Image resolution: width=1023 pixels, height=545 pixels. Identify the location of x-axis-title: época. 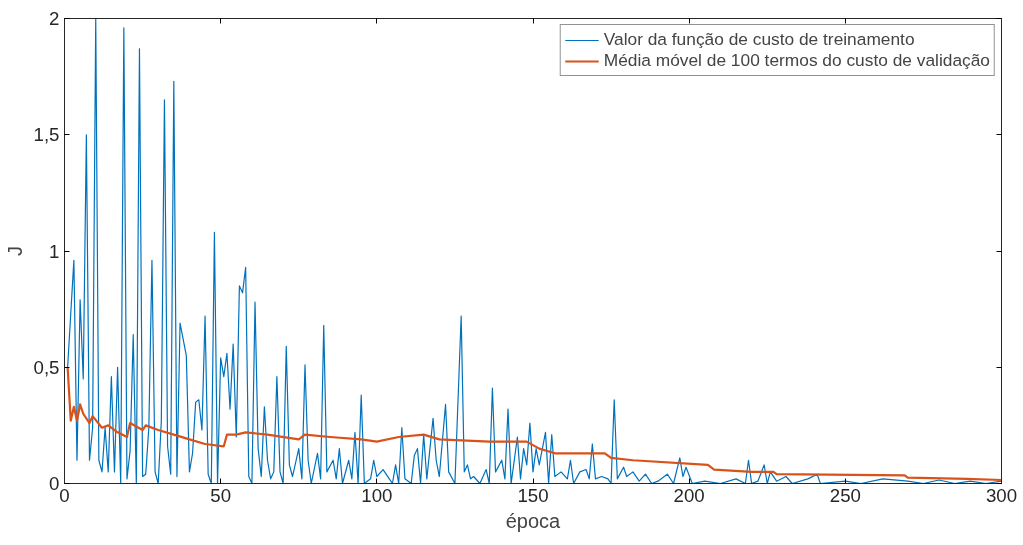
(533, 520).